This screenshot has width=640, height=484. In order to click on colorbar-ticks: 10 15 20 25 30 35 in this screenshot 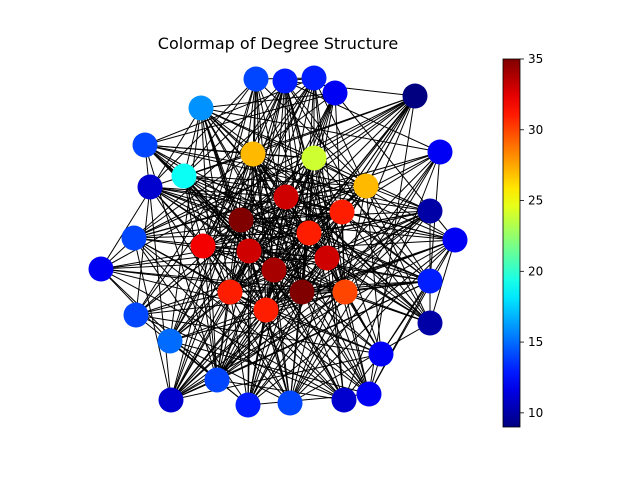, I will do `click(531, 236)`.